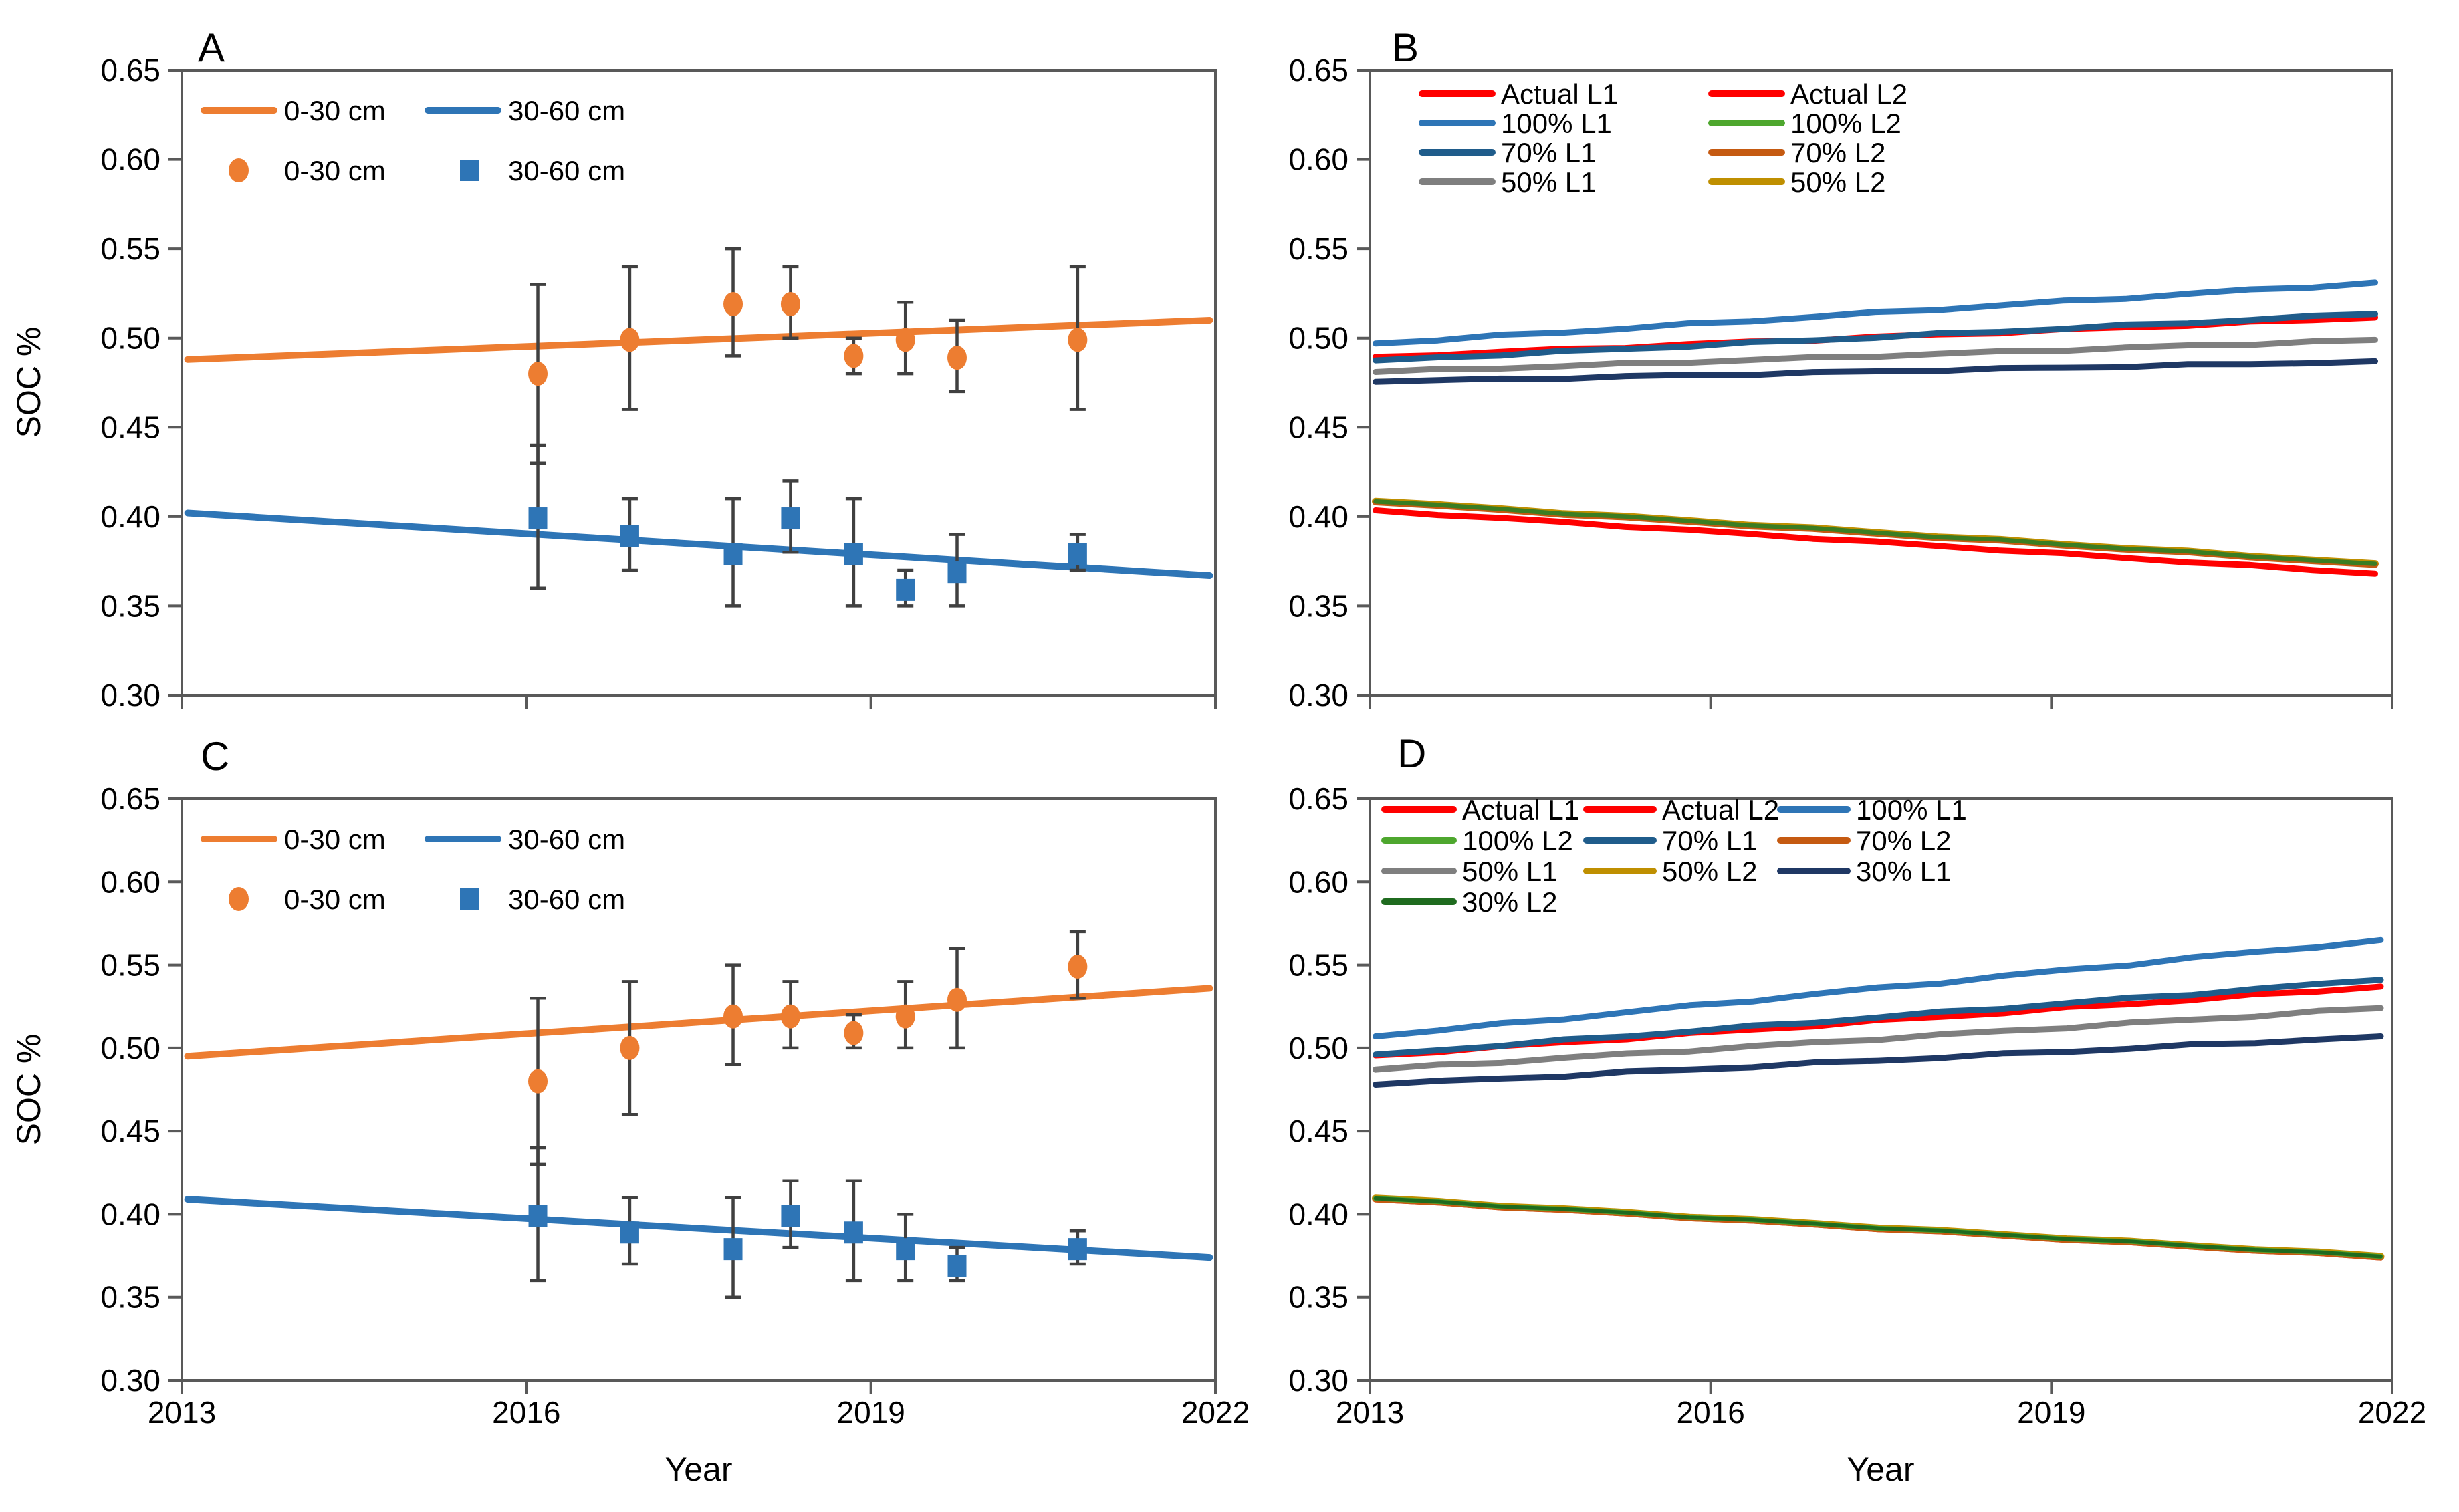 The height and width of the screenshot is (1512, 2459). I want to click on legend-label: 50% L1, so click(1548, 182).